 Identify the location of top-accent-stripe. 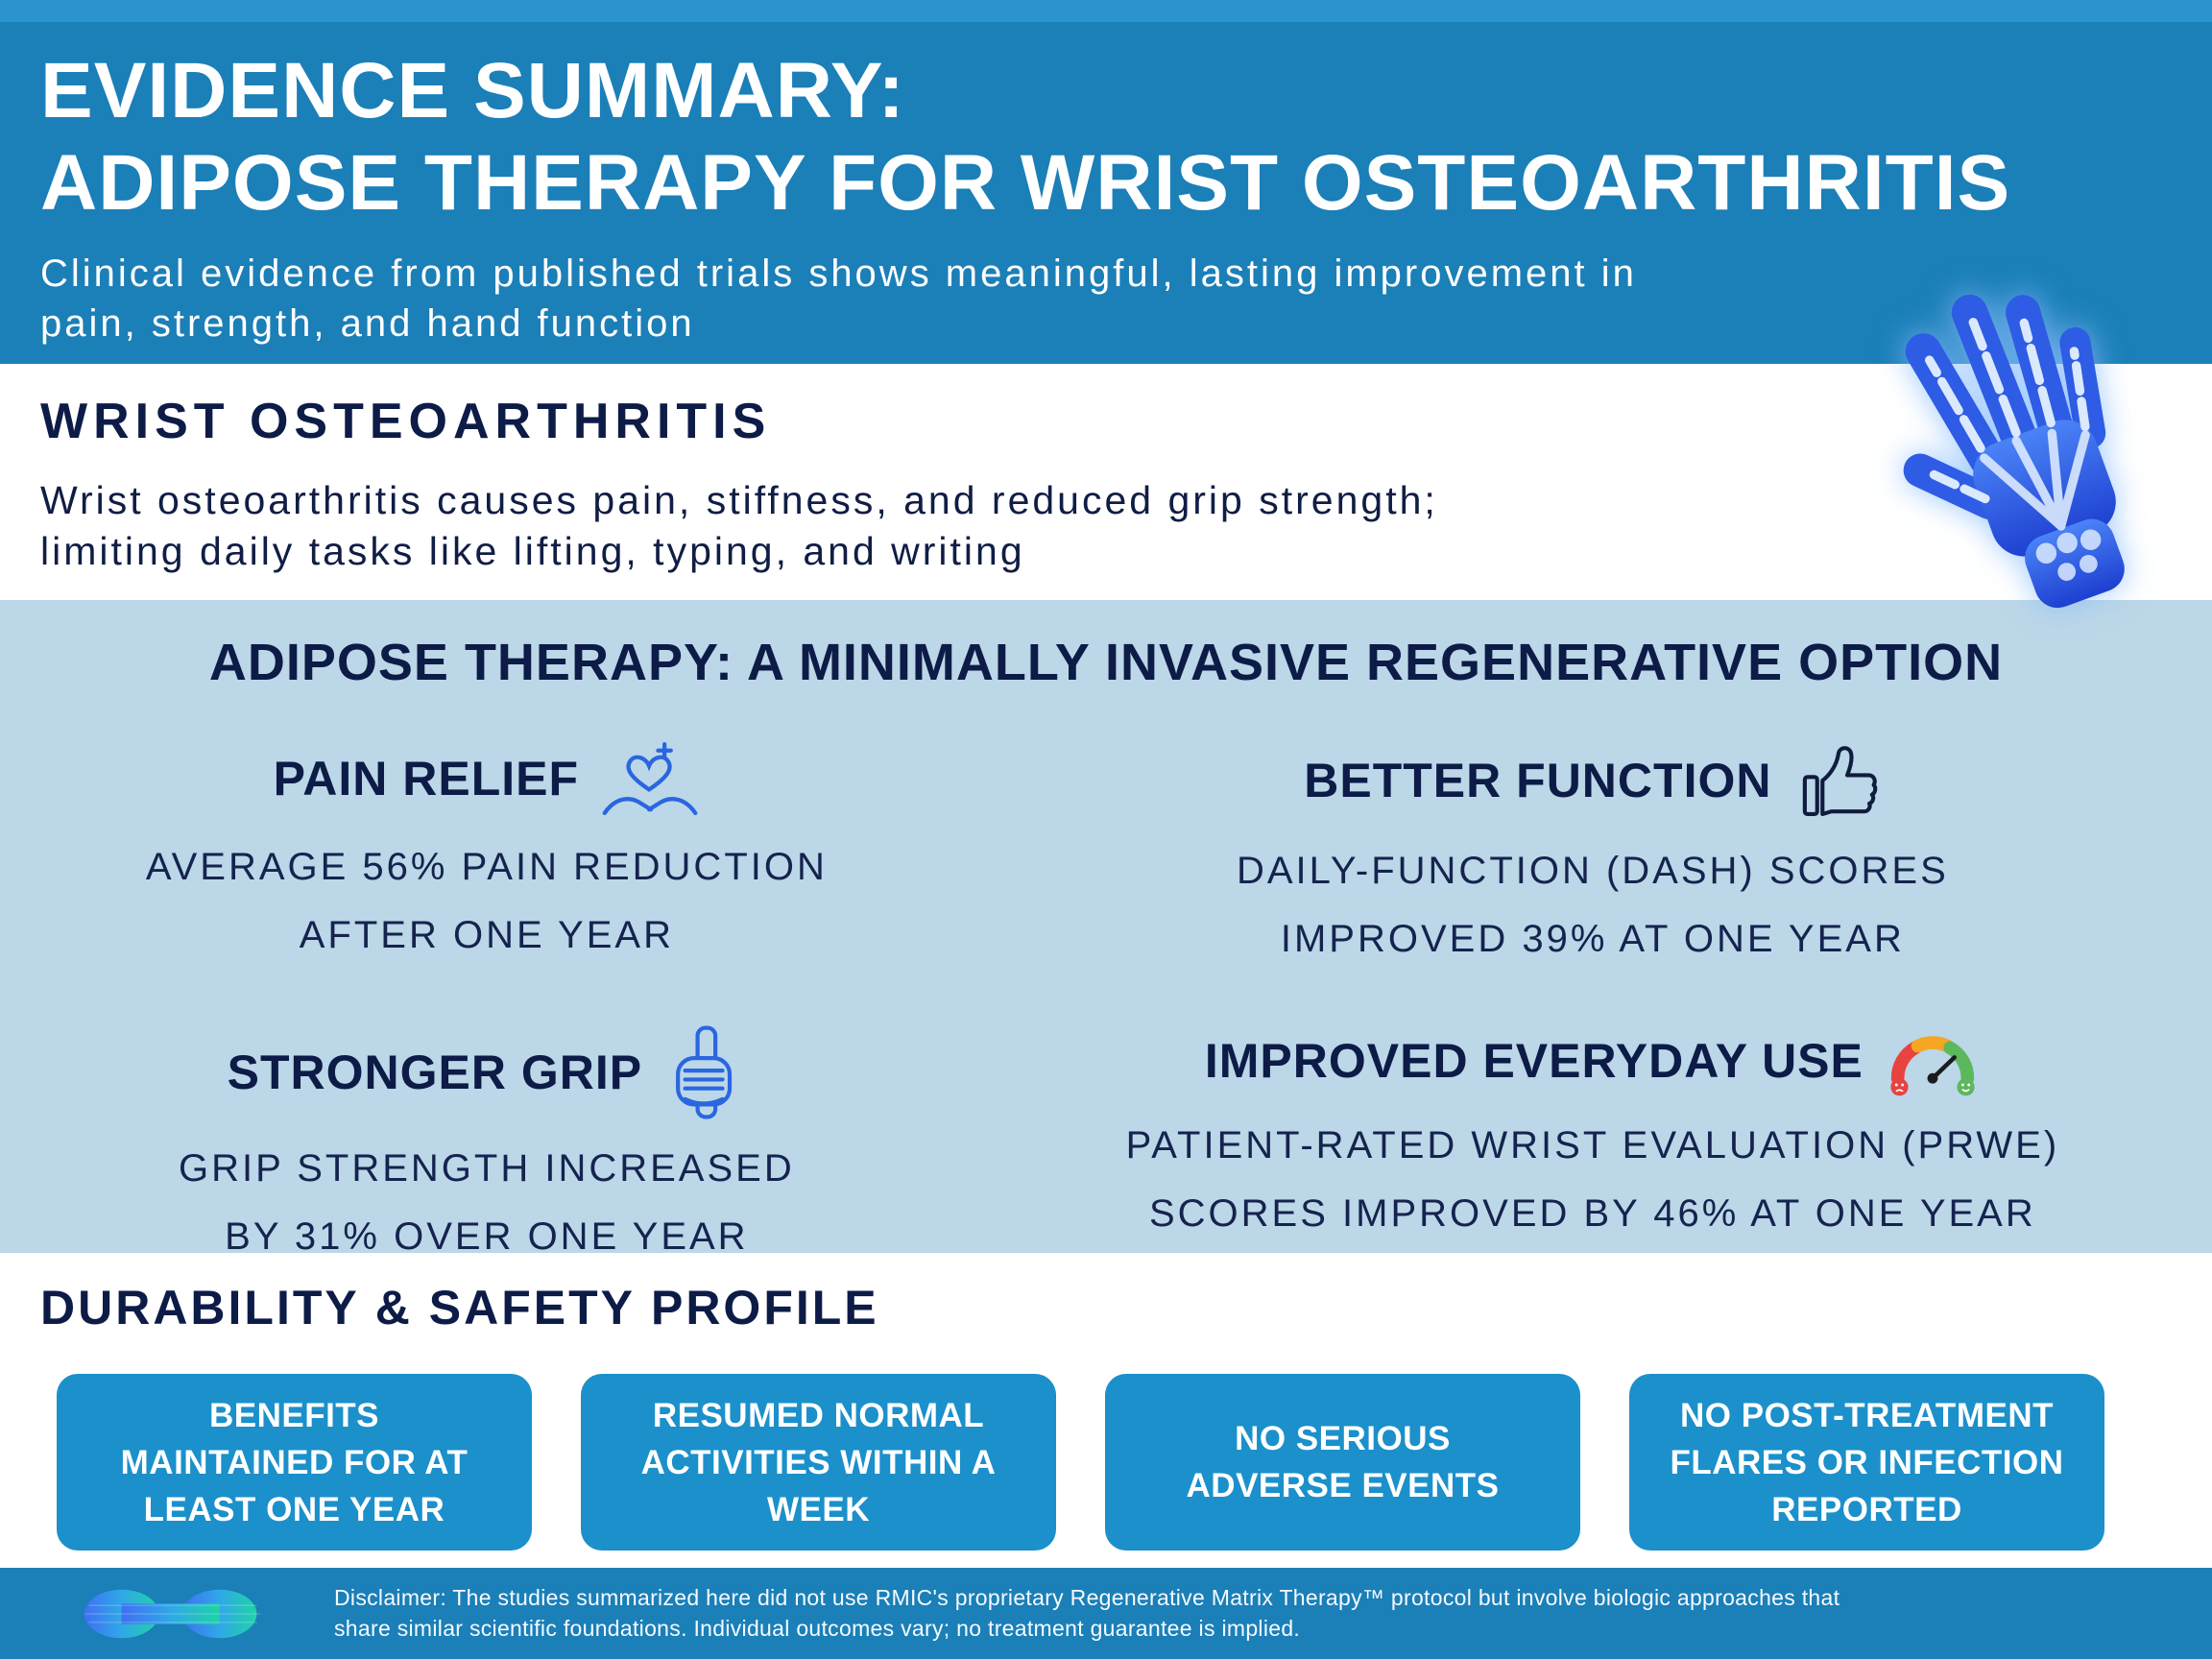
(1106, 11).